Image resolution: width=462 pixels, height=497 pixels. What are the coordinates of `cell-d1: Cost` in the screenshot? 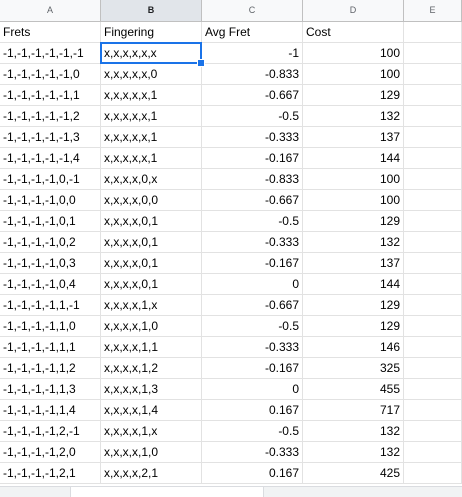 It's located at (353, 32).